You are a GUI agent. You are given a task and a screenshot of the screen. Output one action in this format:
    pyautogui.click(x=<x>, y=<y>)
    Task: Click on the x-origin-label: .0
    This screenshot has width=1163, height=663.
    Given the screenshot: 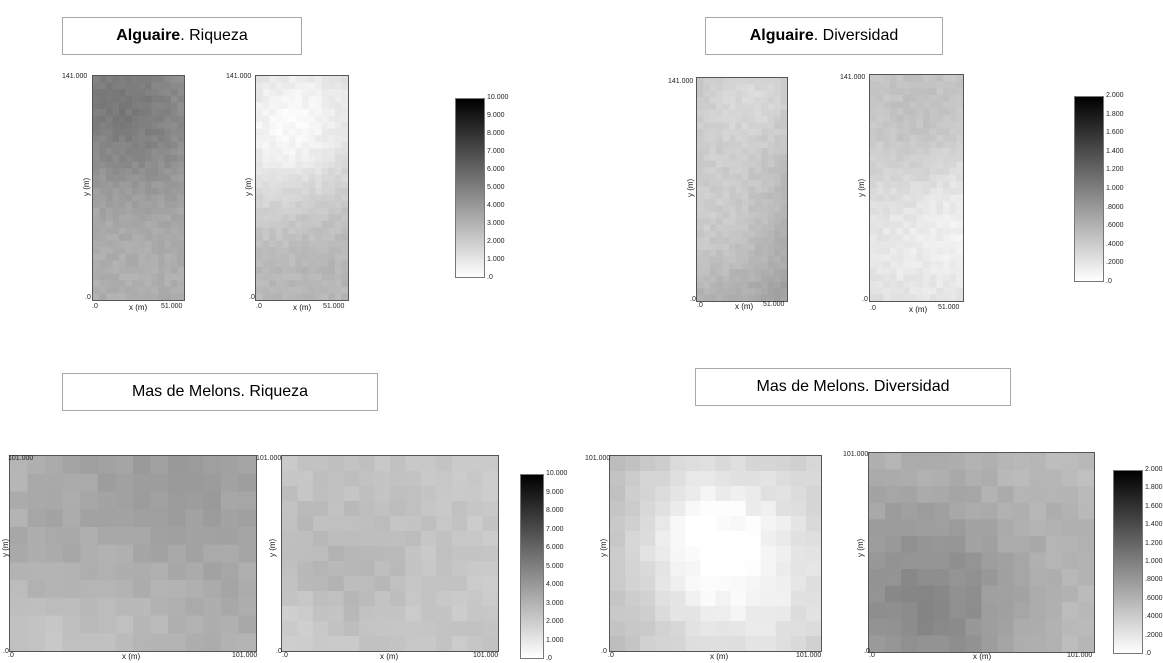 What is the action you would take?
    pyautogui.click(x=285, y=655)
    